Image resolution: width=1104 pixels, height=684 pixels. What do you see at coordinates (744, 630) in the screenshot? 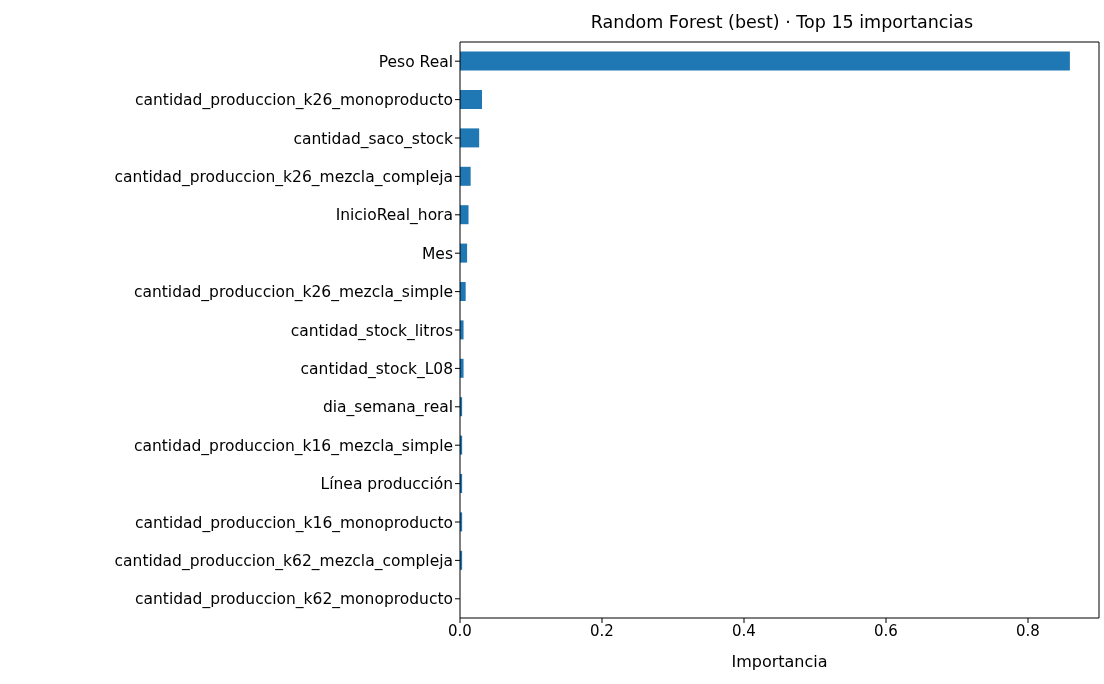
I see `x-tick-label: 0.4` at bounding box center [744, 630].